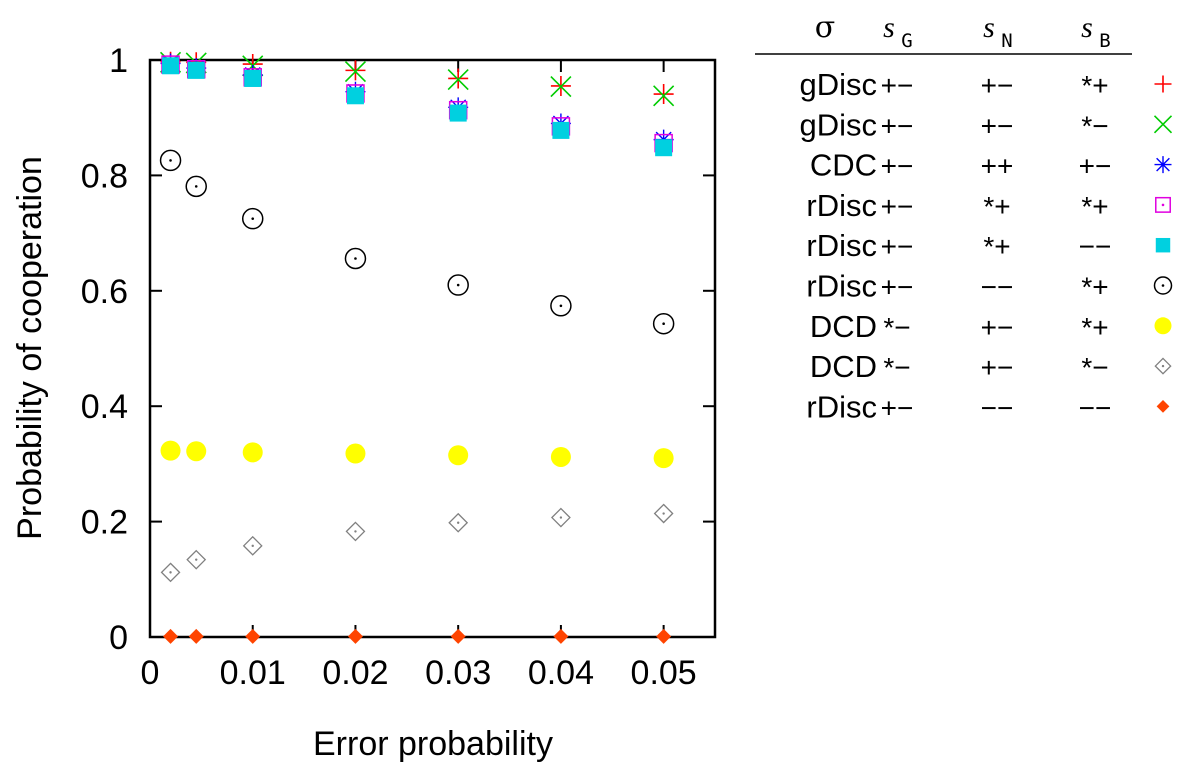  I want to click on legend-header-subscript: B, so click(1104, 41).